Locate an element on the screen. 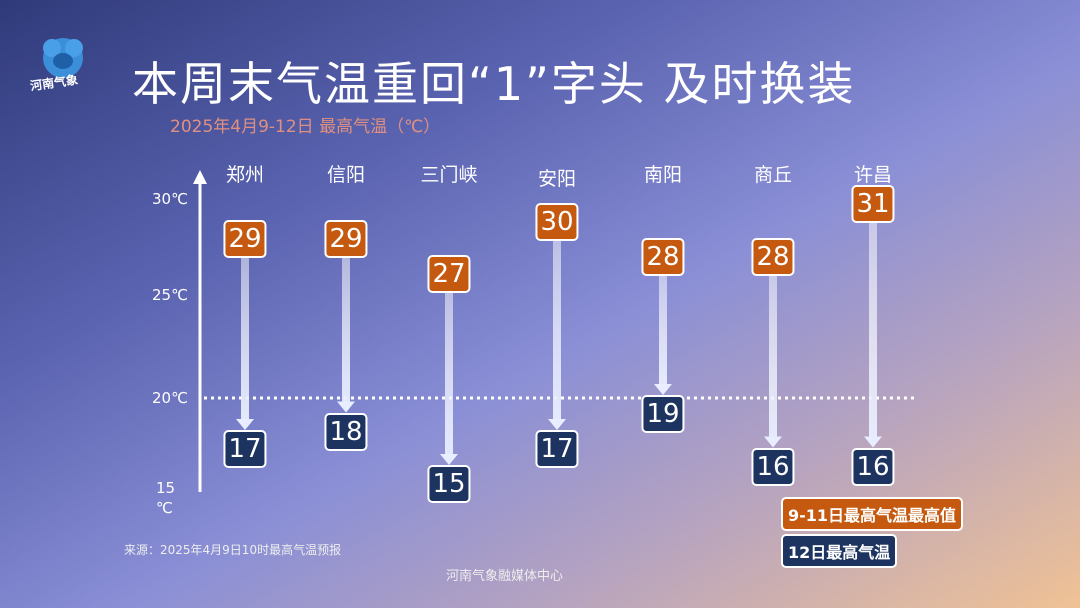 This screenshot has width=1080, height=608. y-tick-30: 30℃ is located at coordinates (170, 199).